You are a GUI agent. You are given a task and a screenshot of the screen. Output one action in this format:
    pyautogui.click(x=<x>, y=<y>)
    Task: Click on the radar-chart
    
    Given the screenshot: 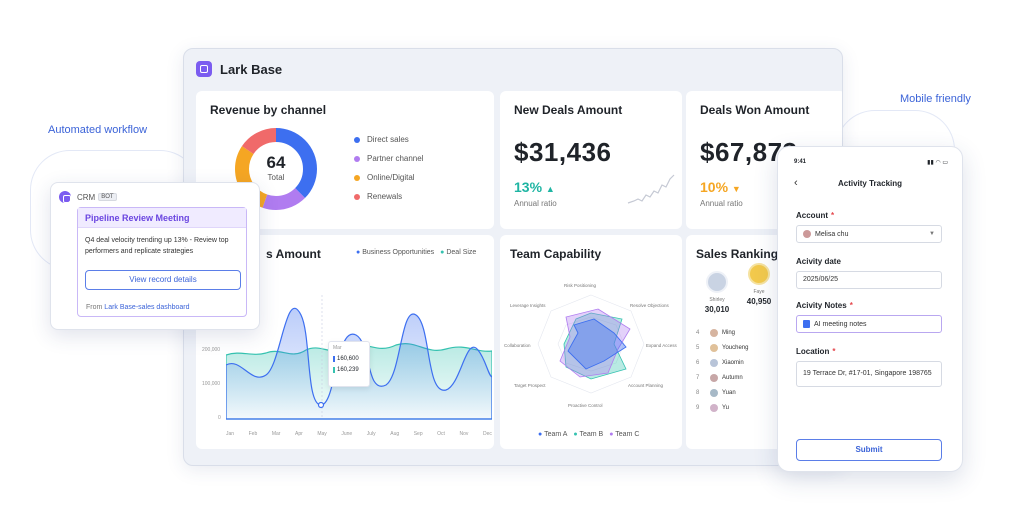 What is the action you would take?
    pyautogui.click(x=591, y=344)
    